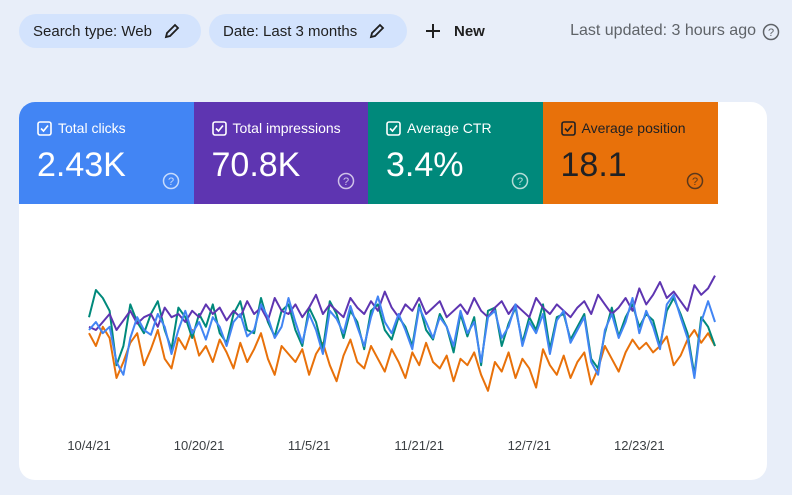 The width and height of the screenshot is (792, 495). I want to click on x-tick-label: 11/5/21, so click(309, 445).